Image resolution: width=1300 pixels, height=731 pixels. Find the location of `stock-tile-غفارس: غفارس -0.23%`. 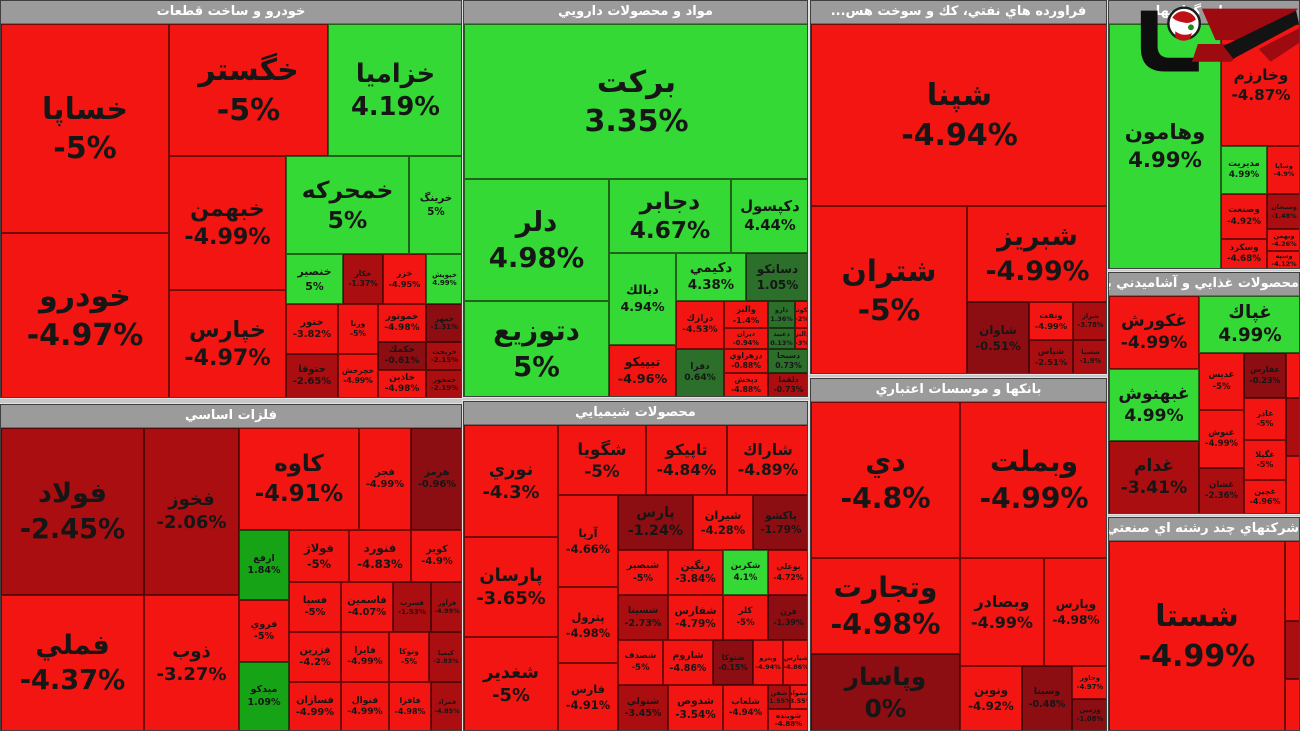

stock-tile-غفارس: غفارس -0.23% is located at coordinates (1265, 375).